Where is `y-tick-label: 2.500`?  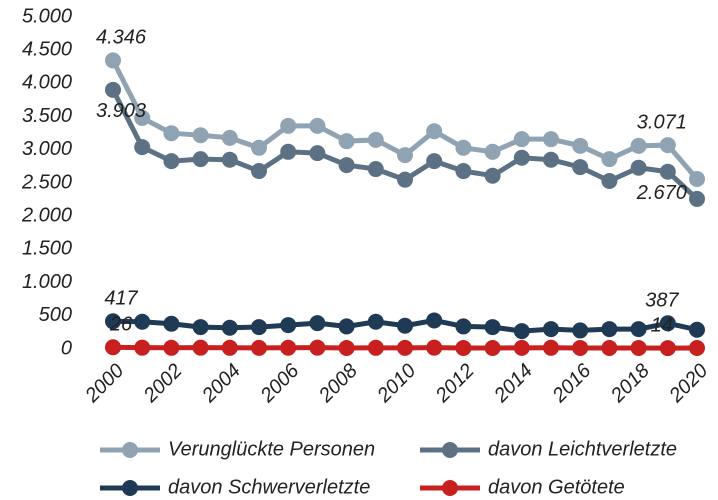
y-tick-label: 2.500 is located at coordinates (46, 182).